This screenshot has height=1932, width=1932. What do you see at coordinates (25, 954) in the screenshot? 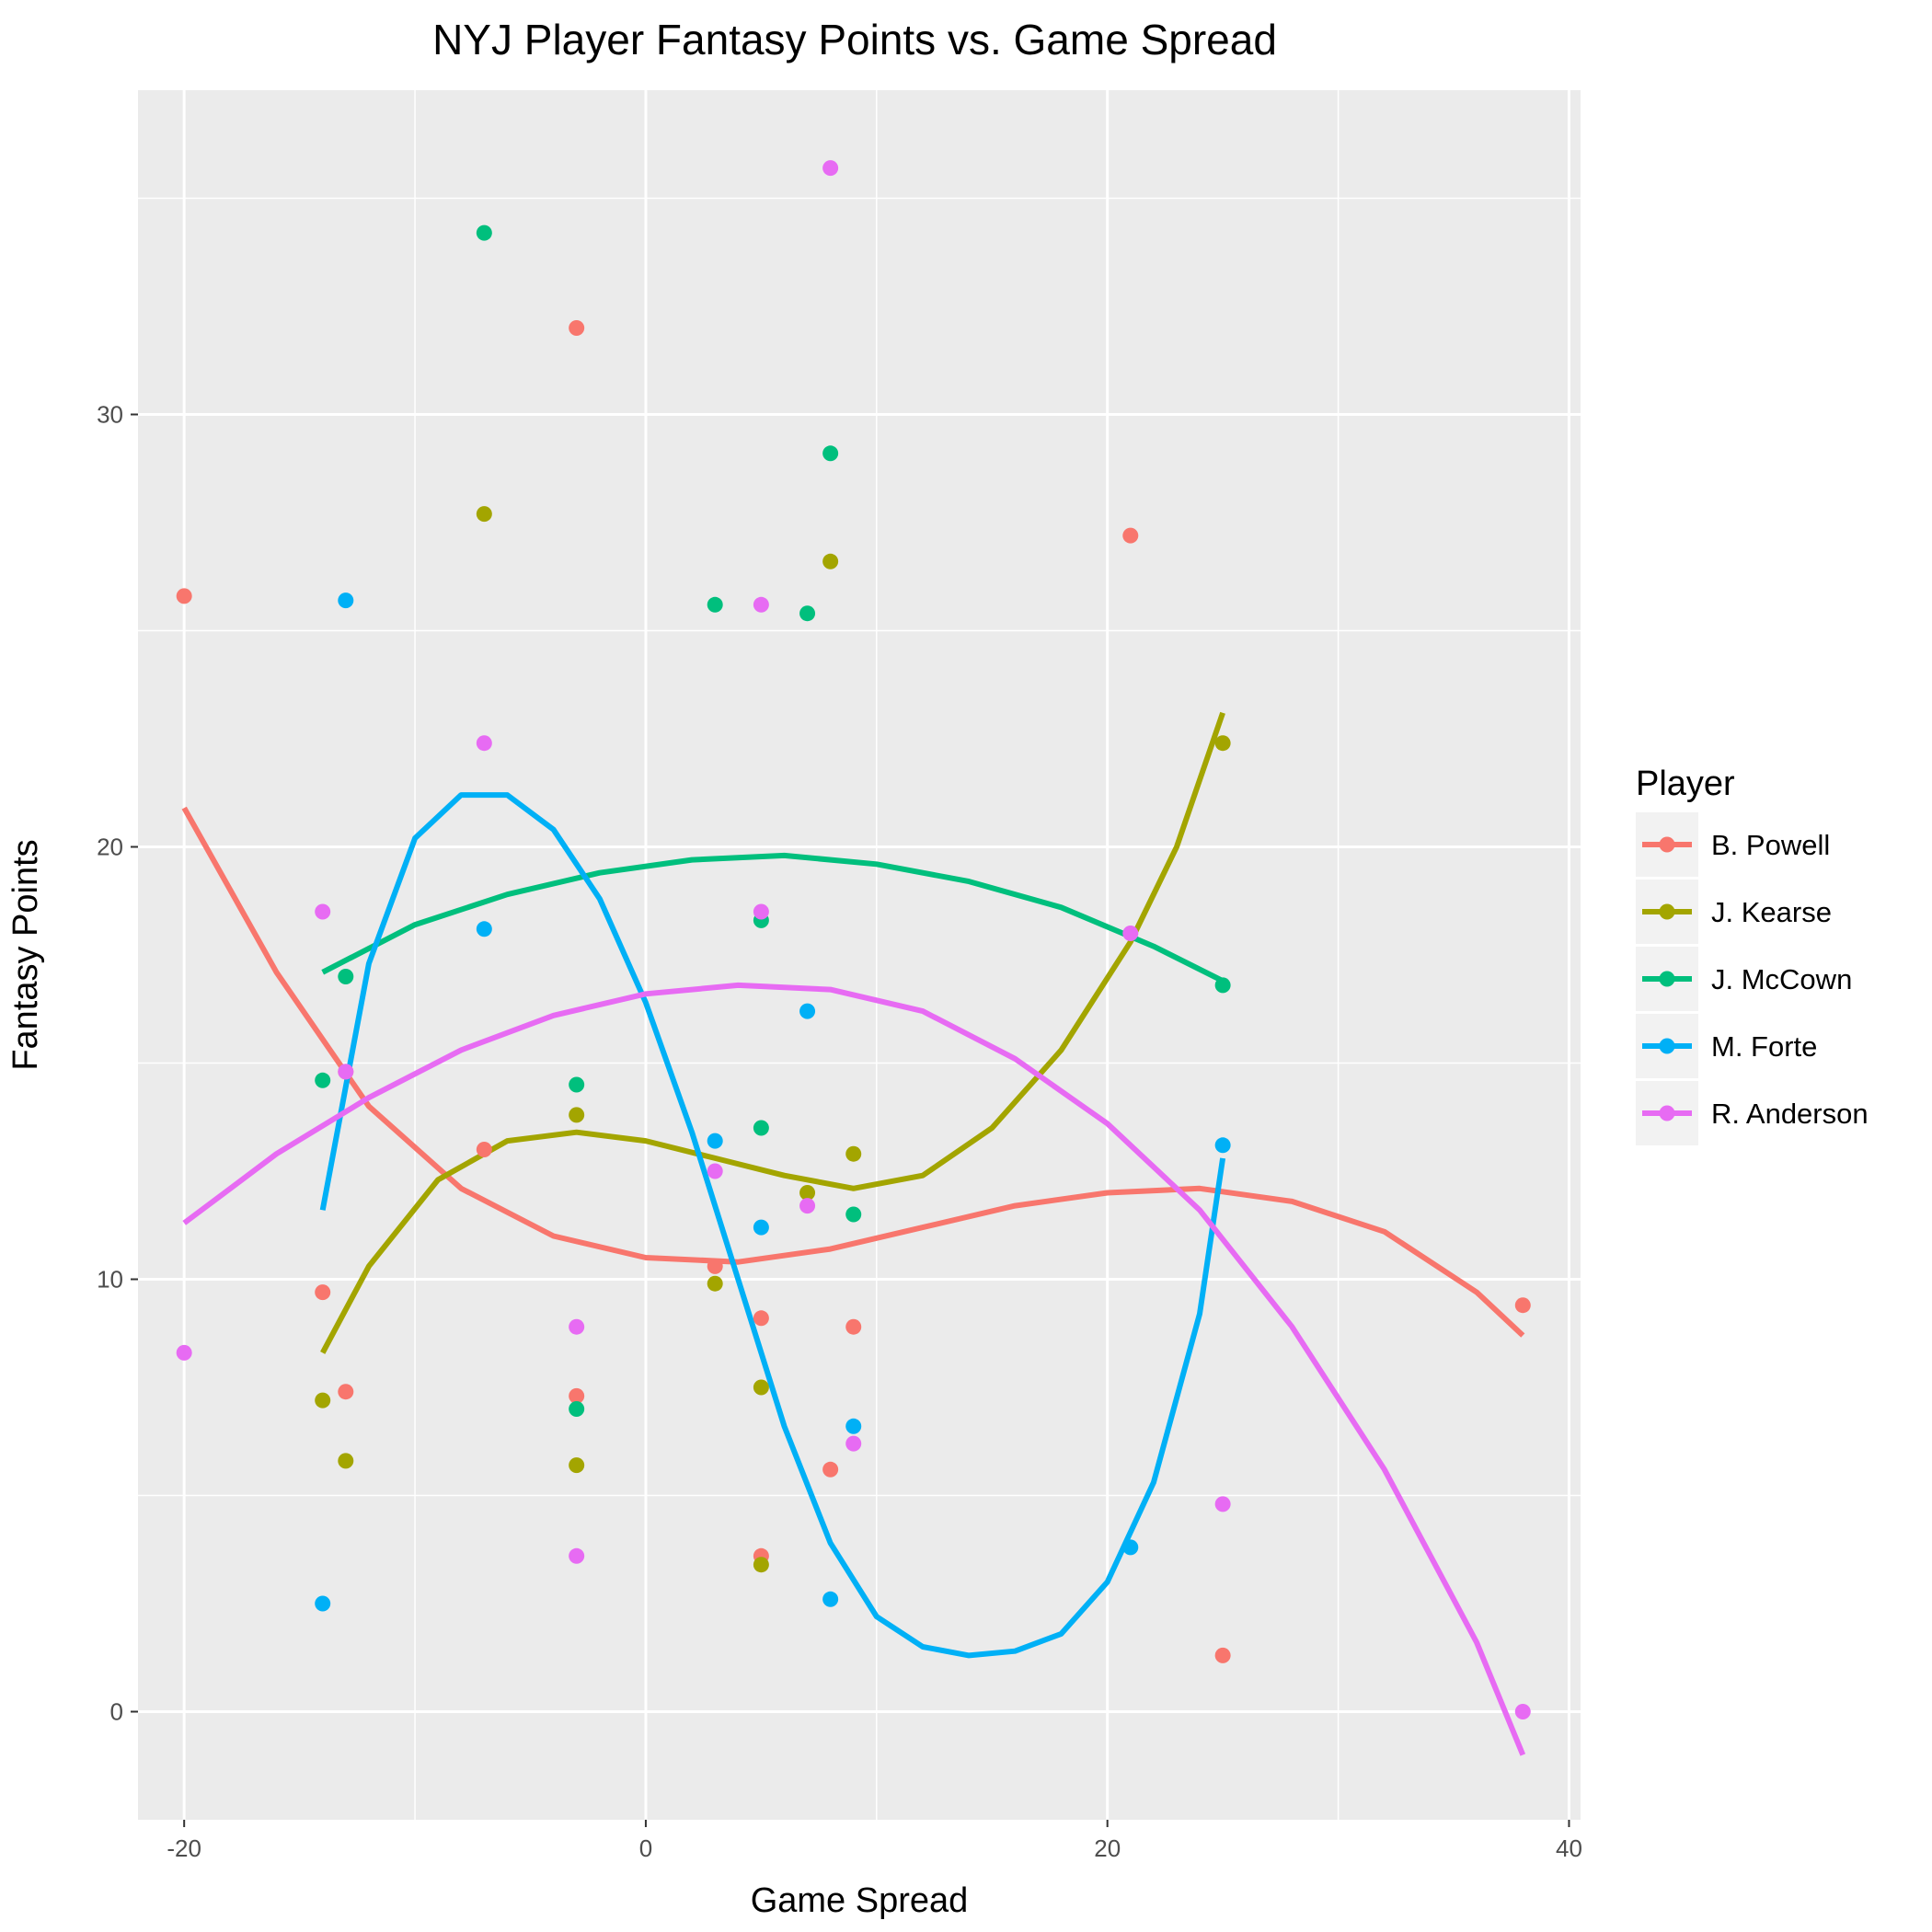
I see `y-axis-title: Fantasy Points` at bounding box center [25, 954].